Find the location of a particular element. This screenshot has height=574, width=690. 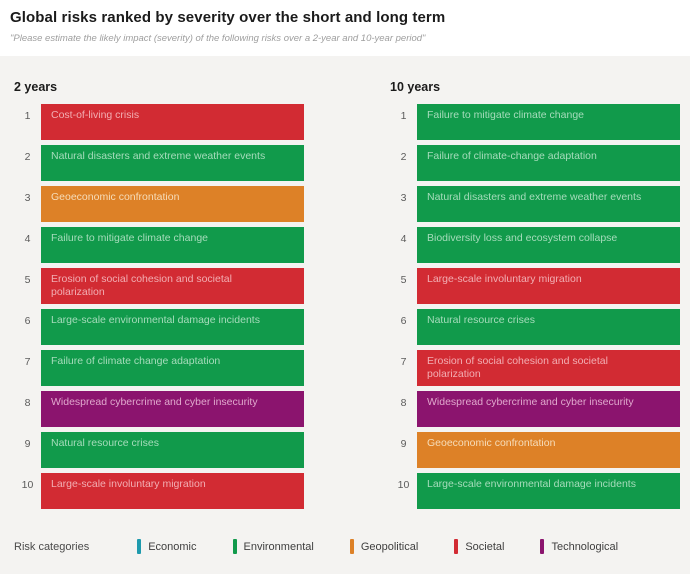

risk-row: 2 Failure of climate-change adaptation is located at coordinates (535, 163).